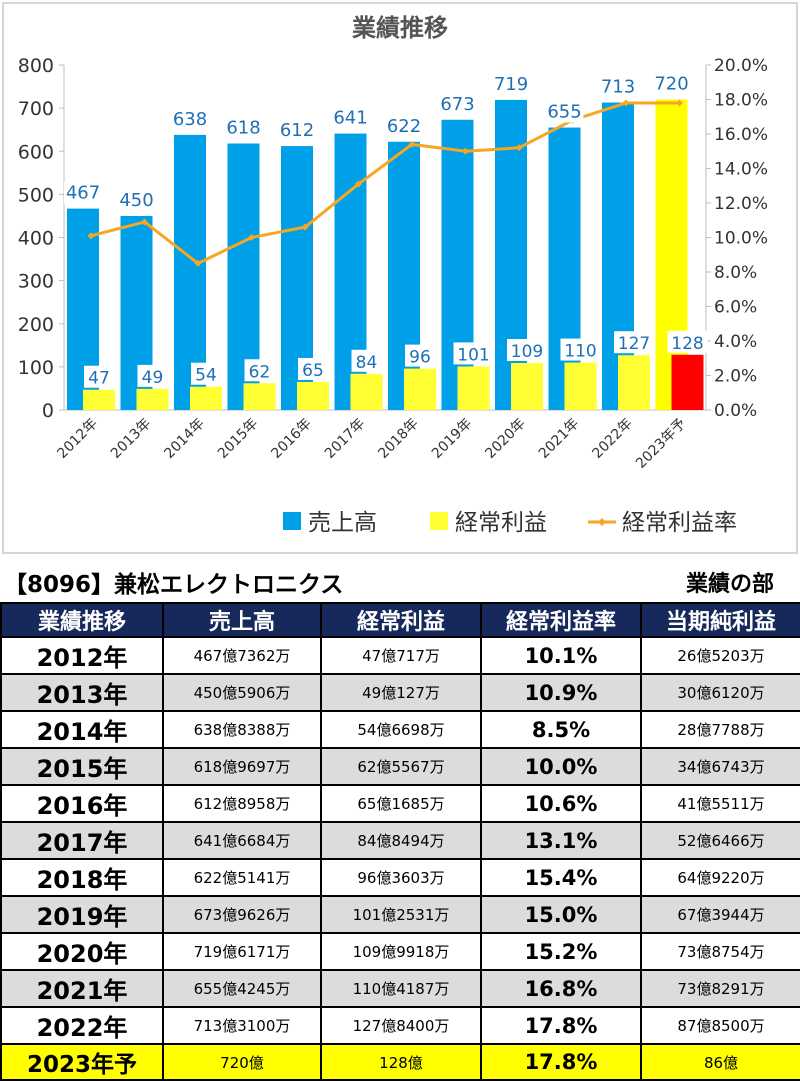 The image size is (800, 1081). What do you see at coordinates (720, 655) in the screenshot?
I see `cell-net-profit: 26億5203万` at bounding box center [720, 655].